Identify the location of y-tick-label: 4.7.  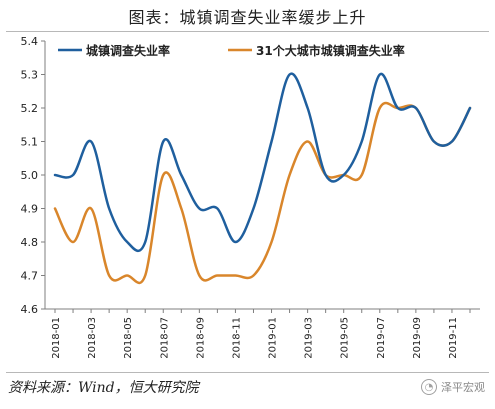
(30, 276).